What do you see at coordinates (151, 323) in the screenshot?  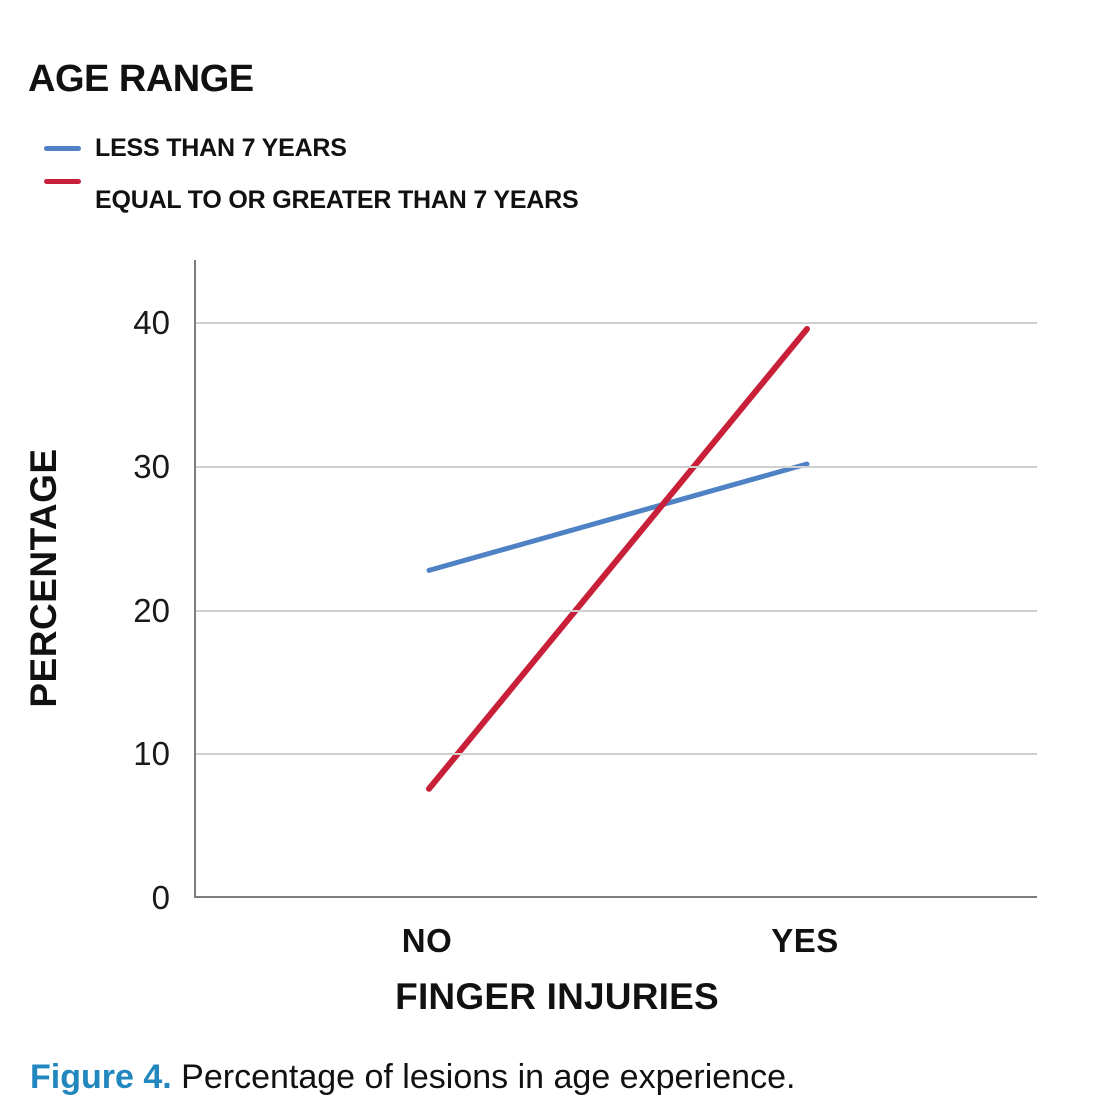 I see `y-tick-label-40: 40` at bounding box center [151, 323].